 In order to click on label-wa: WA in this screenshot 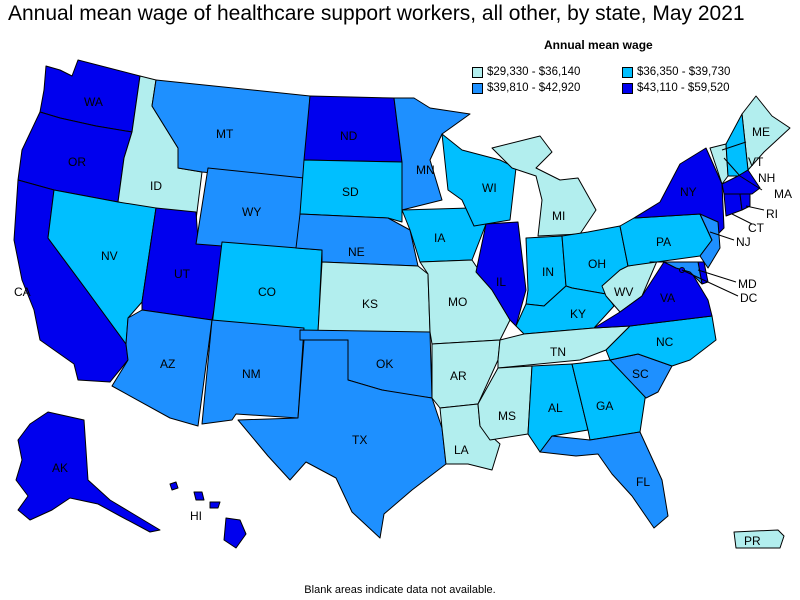, I will do `click(93, 102)`.